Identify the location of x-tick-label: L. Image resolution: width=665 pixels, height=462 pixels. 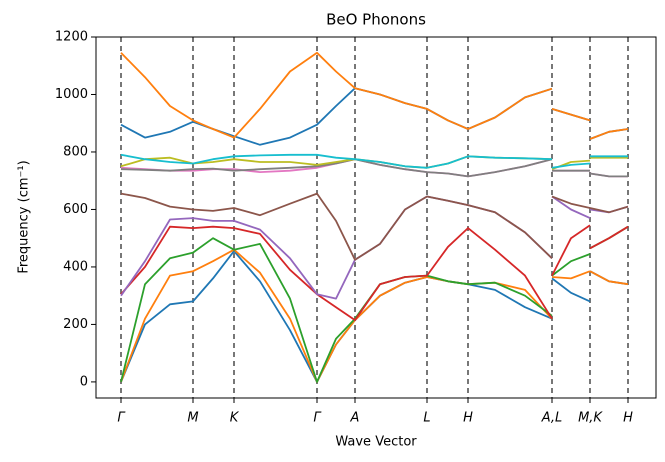
(426, 418).